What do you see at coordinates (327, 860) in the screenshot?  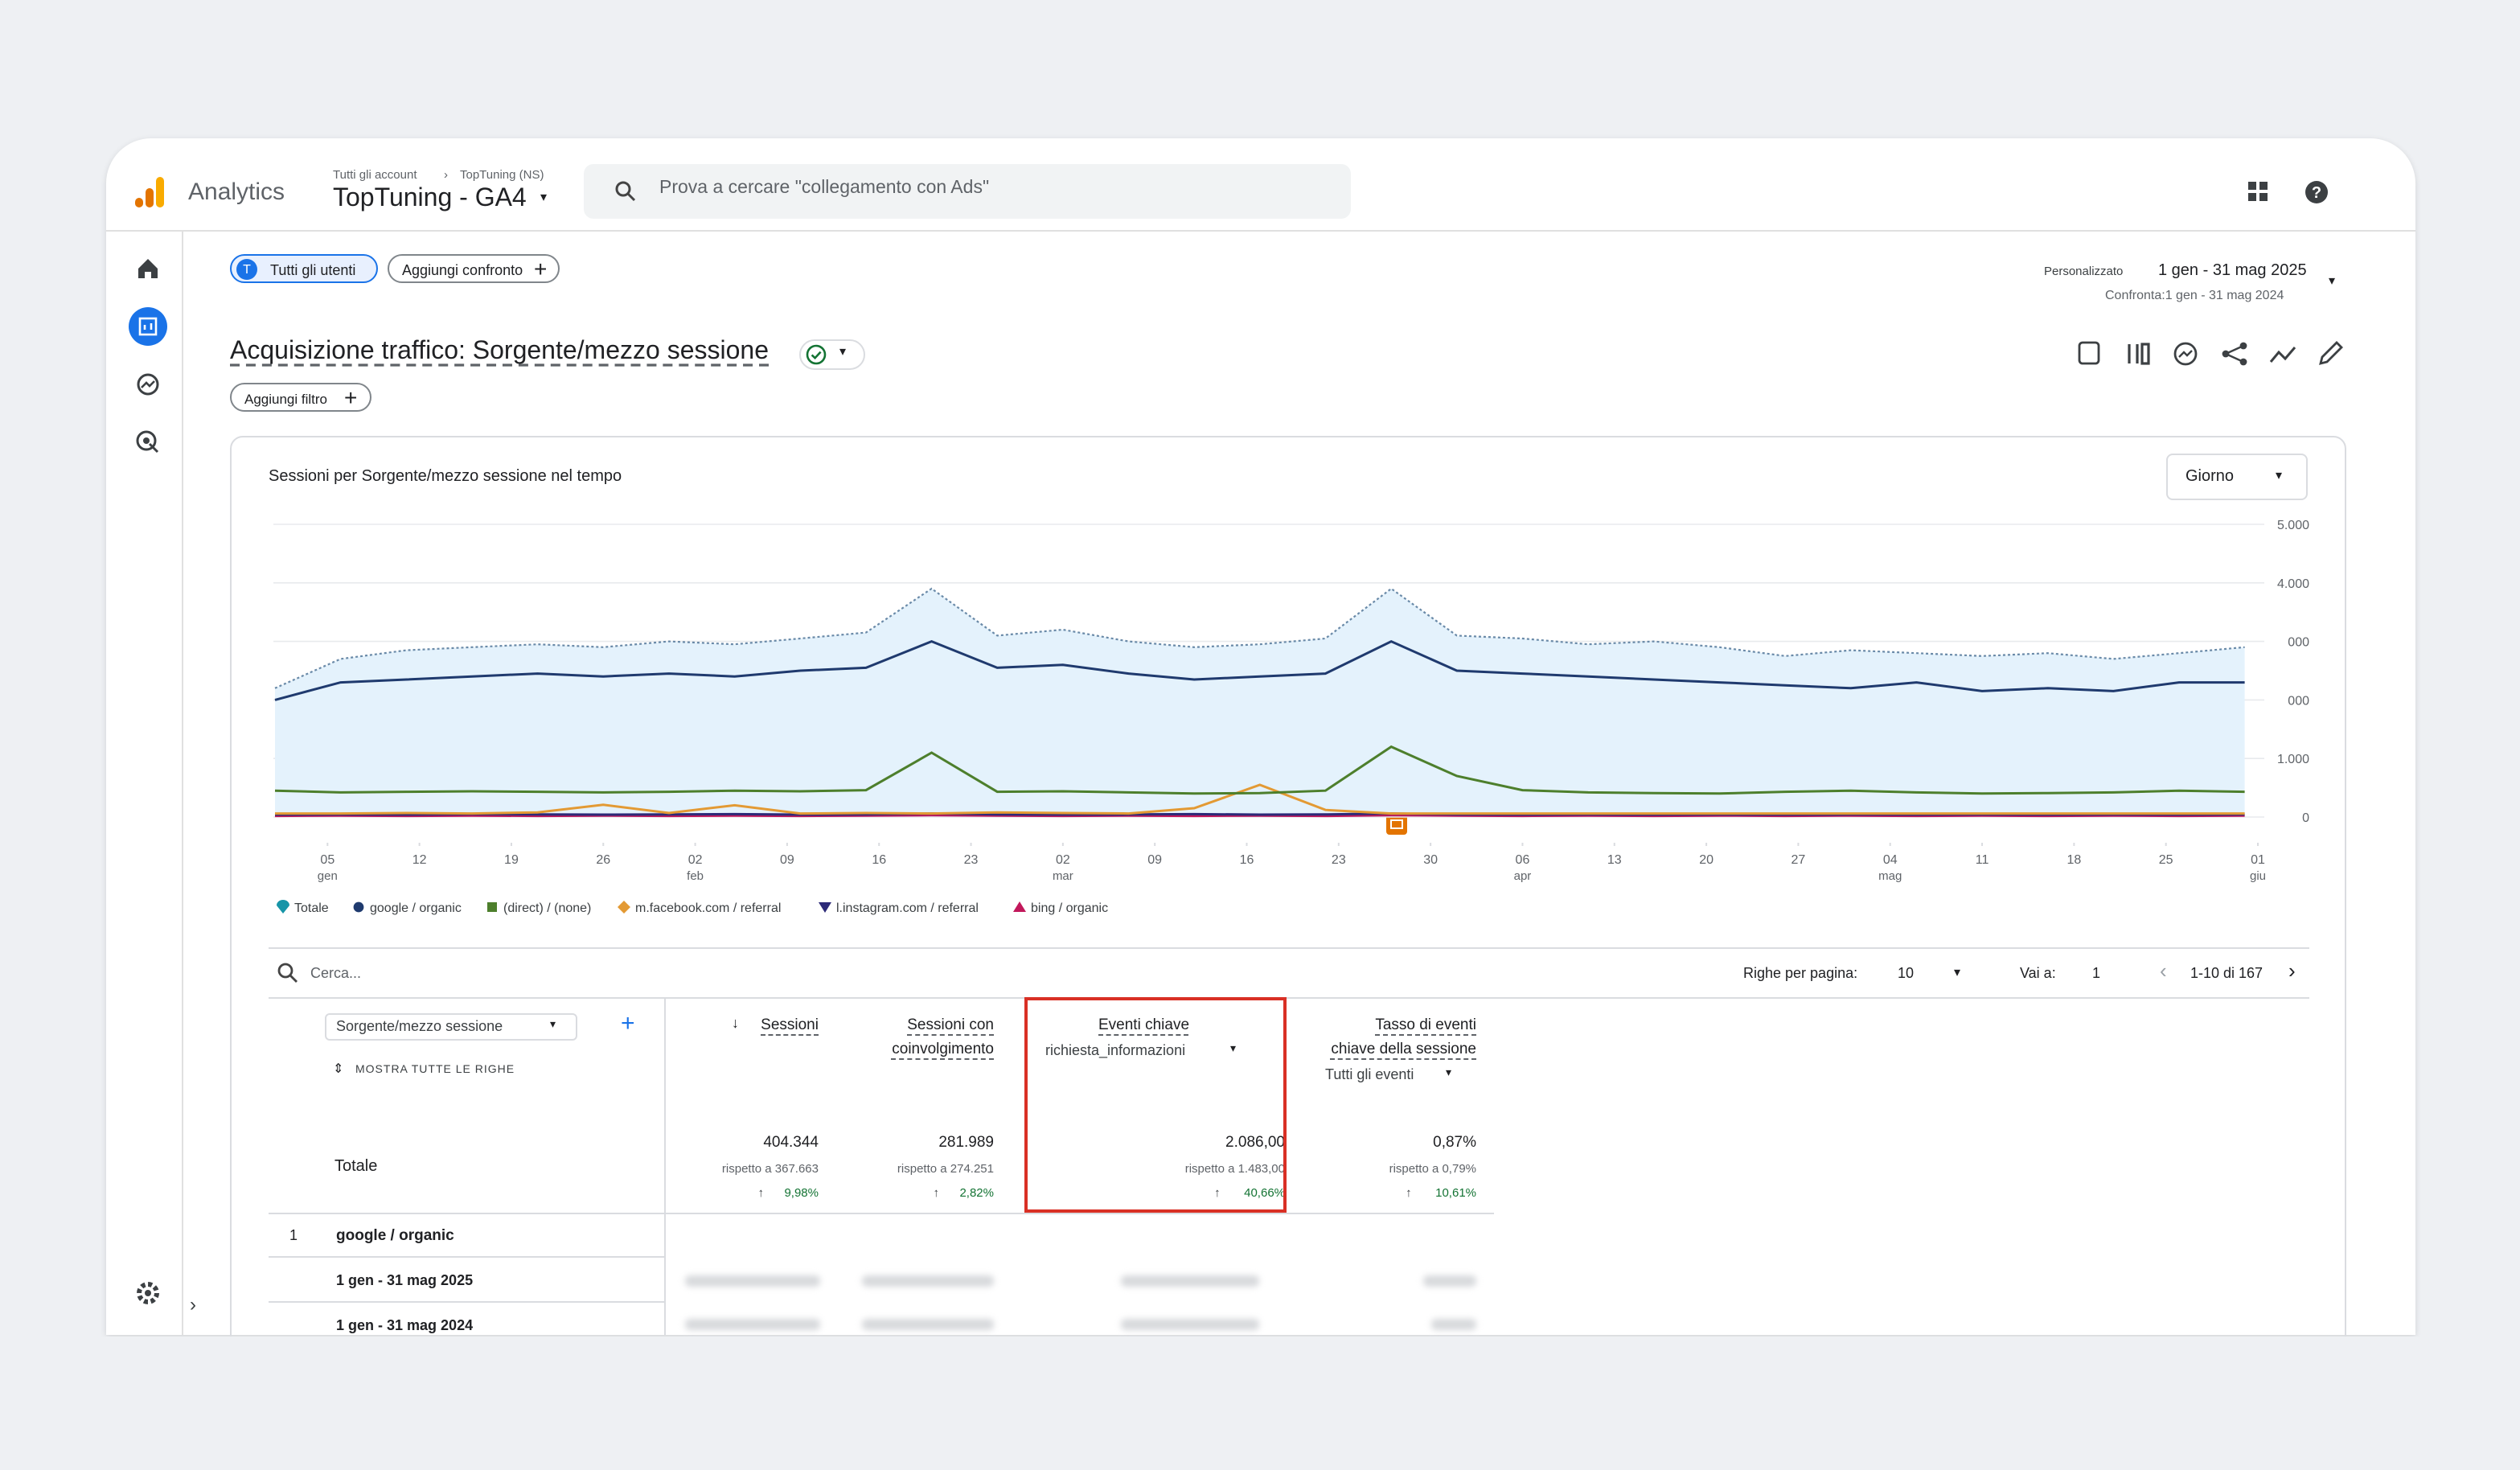 I see `x-tick-label: 05` at bounding box center [327, 860].